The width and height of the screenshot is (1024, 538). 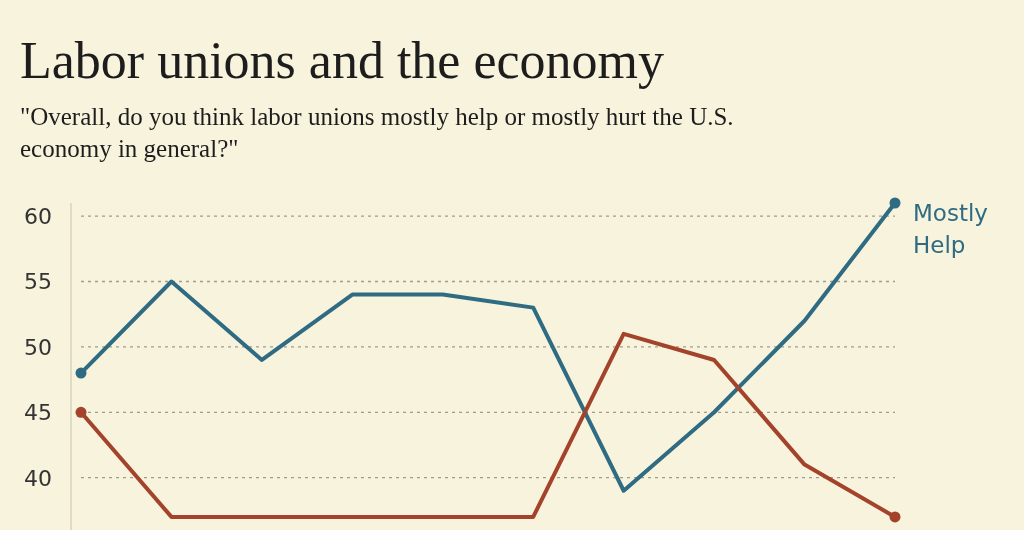 What do you see at coordinates (38, 217) in the screenshot?
I see `y-tick-label: 60` at bounding box center [38, 217].